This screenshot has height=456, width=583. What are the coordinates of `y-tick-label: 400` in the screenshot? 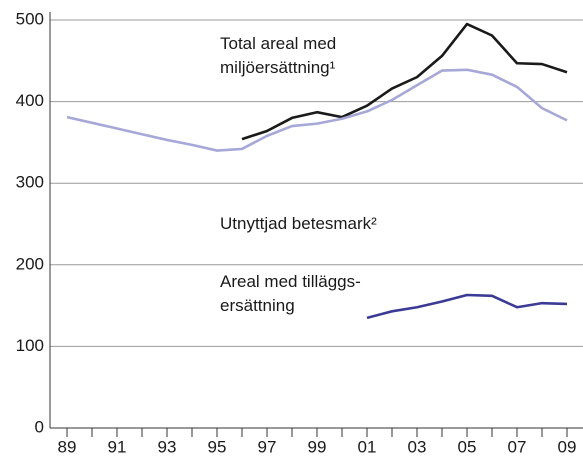 It's located at (30, 100).